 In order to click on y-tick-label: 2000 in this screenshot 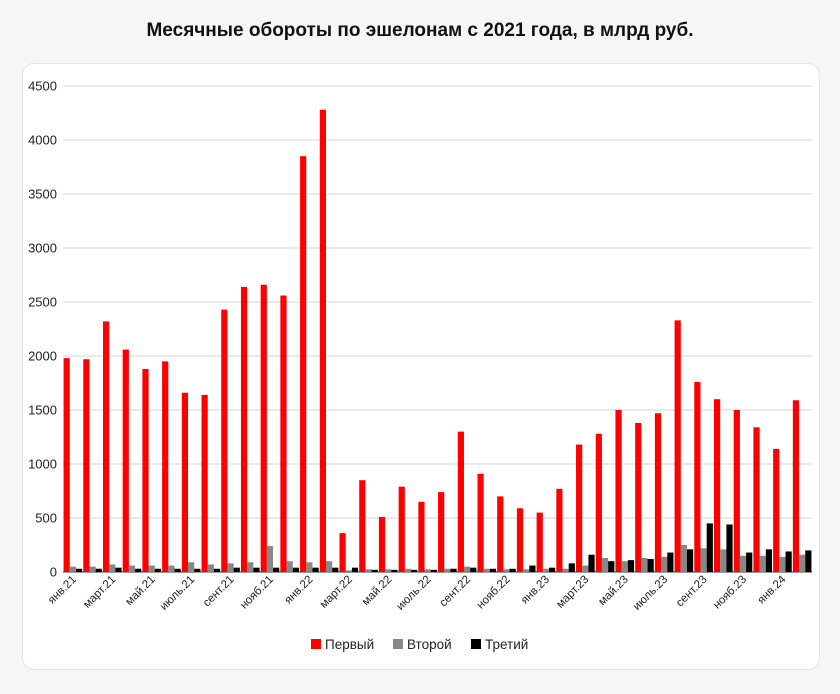, I will do `click(42, 356)`.